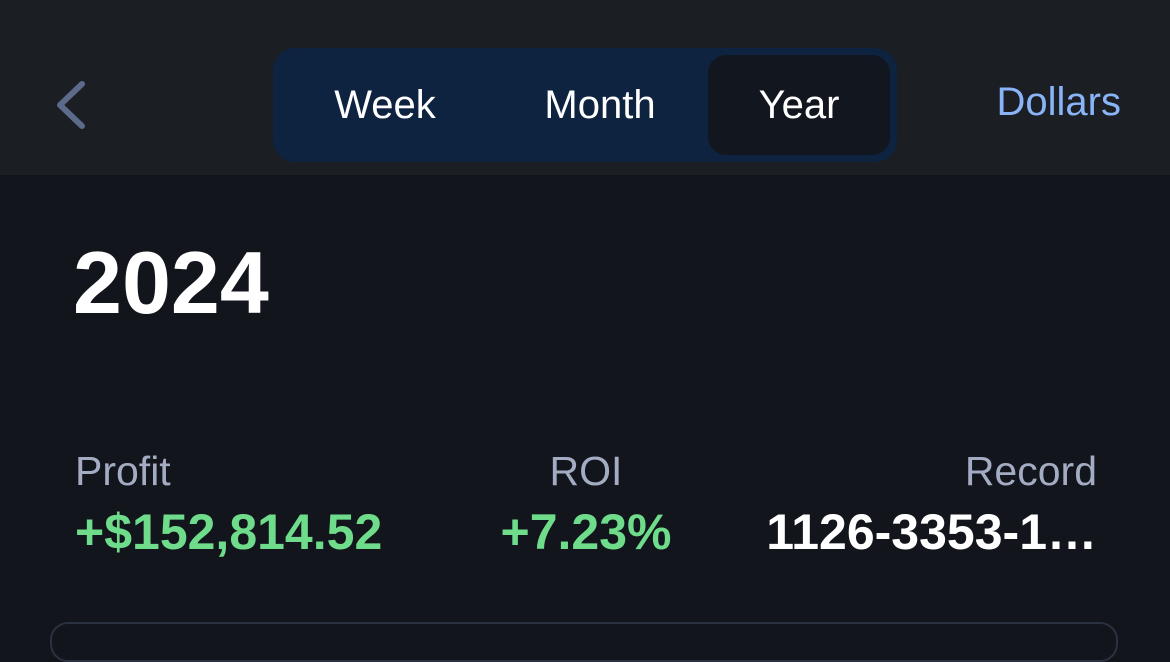 The image size is (1170, 662). What do you see at coordinates (123, 471) in the screenshot?
I see `stat-label: Profit` at bounding box center [123, 471].